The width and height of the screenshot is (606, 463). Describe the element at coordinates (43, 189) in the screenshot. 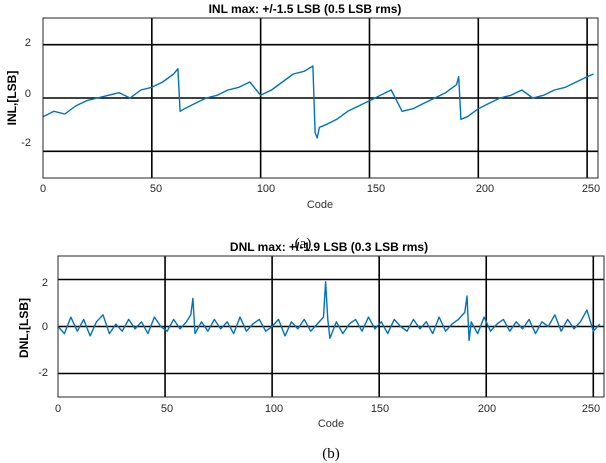

I see `inl-xtick-label: 0` at that location.